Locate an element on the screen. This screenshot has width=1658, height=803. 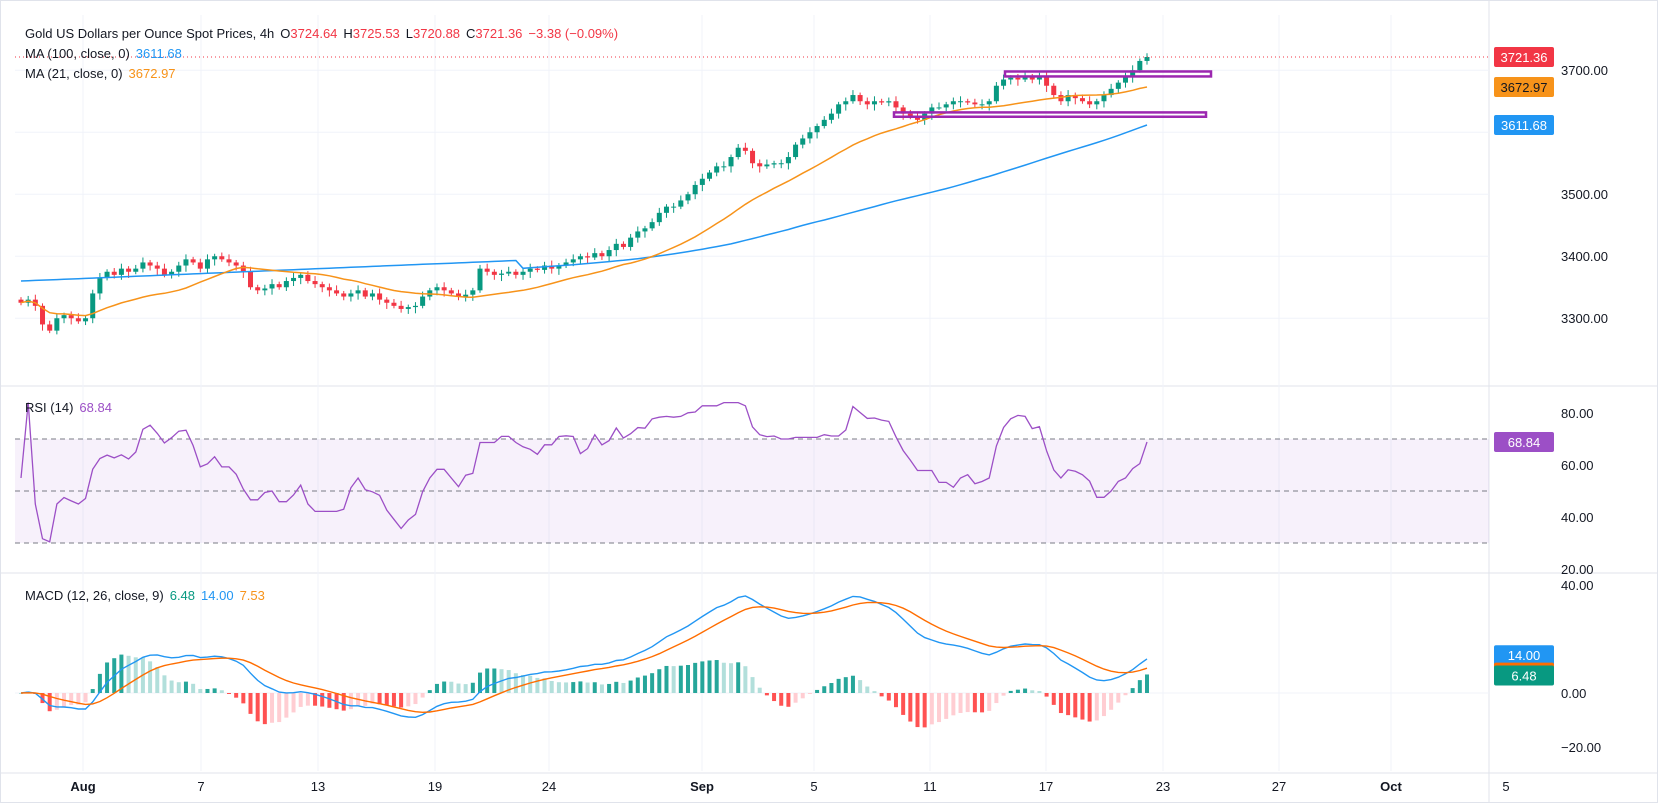
x-tick-label: 19 is located at coordinates (435, 786).